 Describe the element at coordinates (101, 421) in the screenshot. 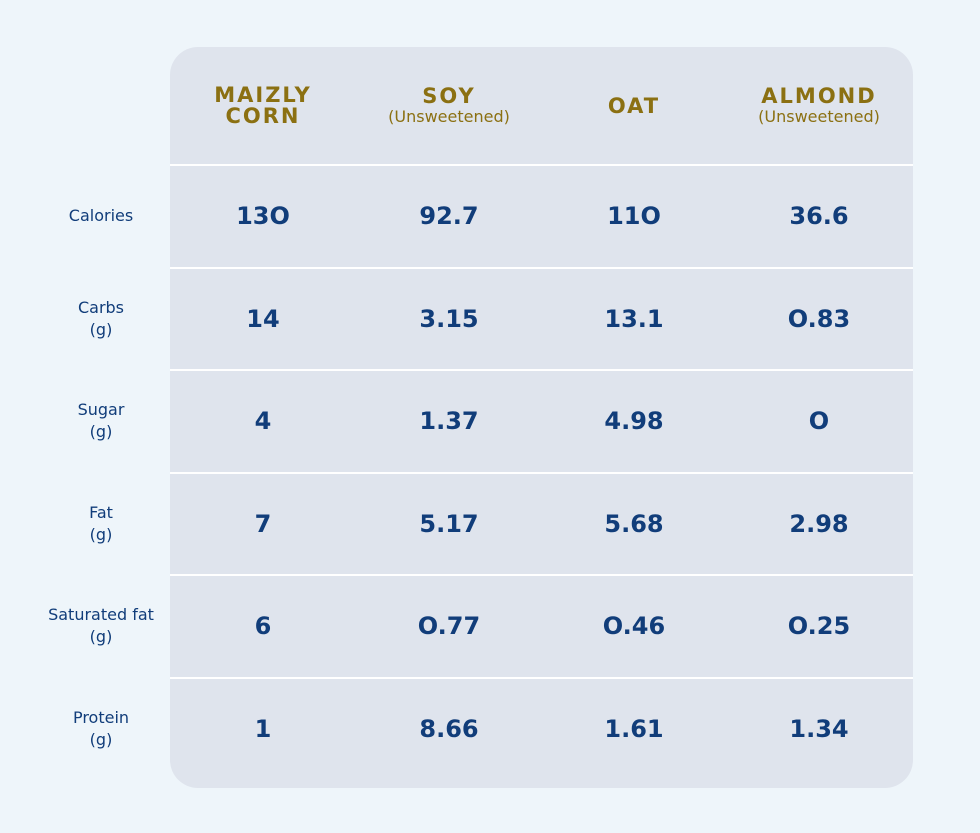

I see `row-label: Sugar (g)` at that location.